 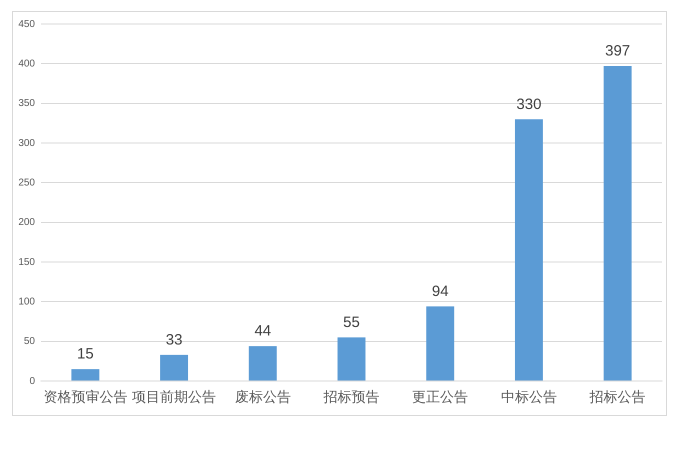 What do you see at coordinates (85, 354) in the screenshot?
I see `data-label: 15` at bounding box center [85, 354].